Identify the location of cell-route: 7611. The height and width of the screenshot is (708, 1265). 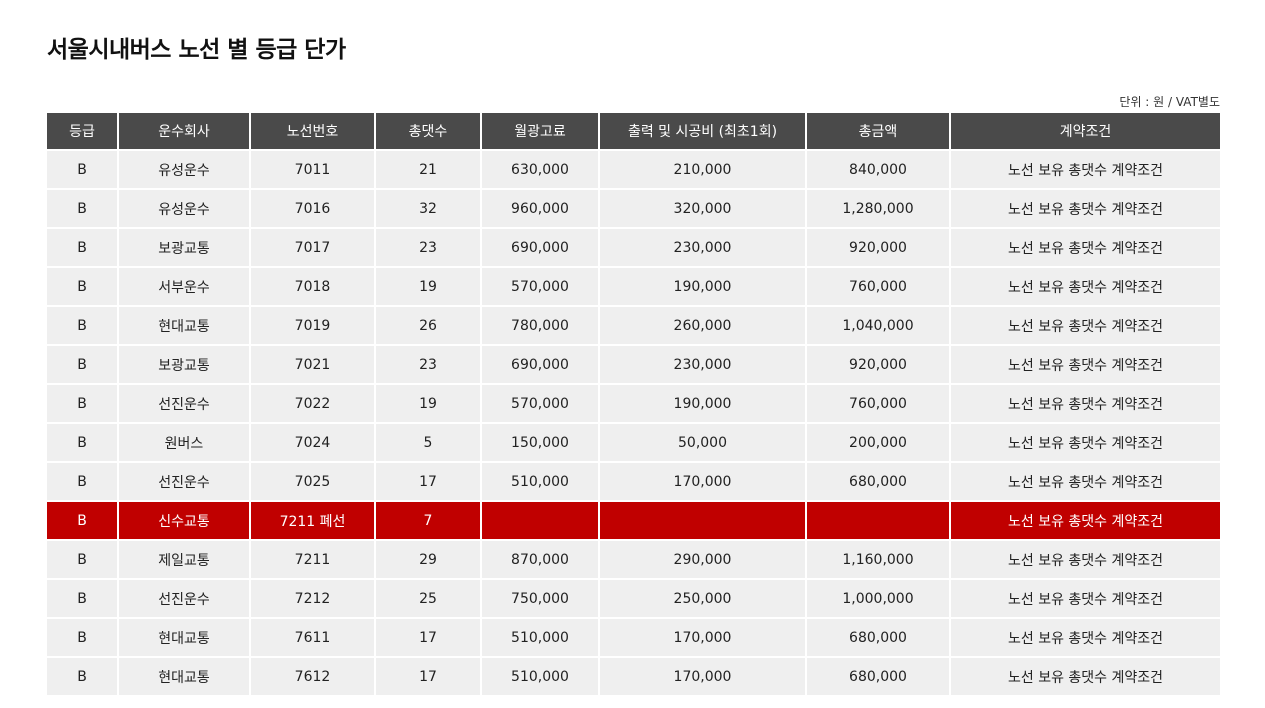
(312, 637).